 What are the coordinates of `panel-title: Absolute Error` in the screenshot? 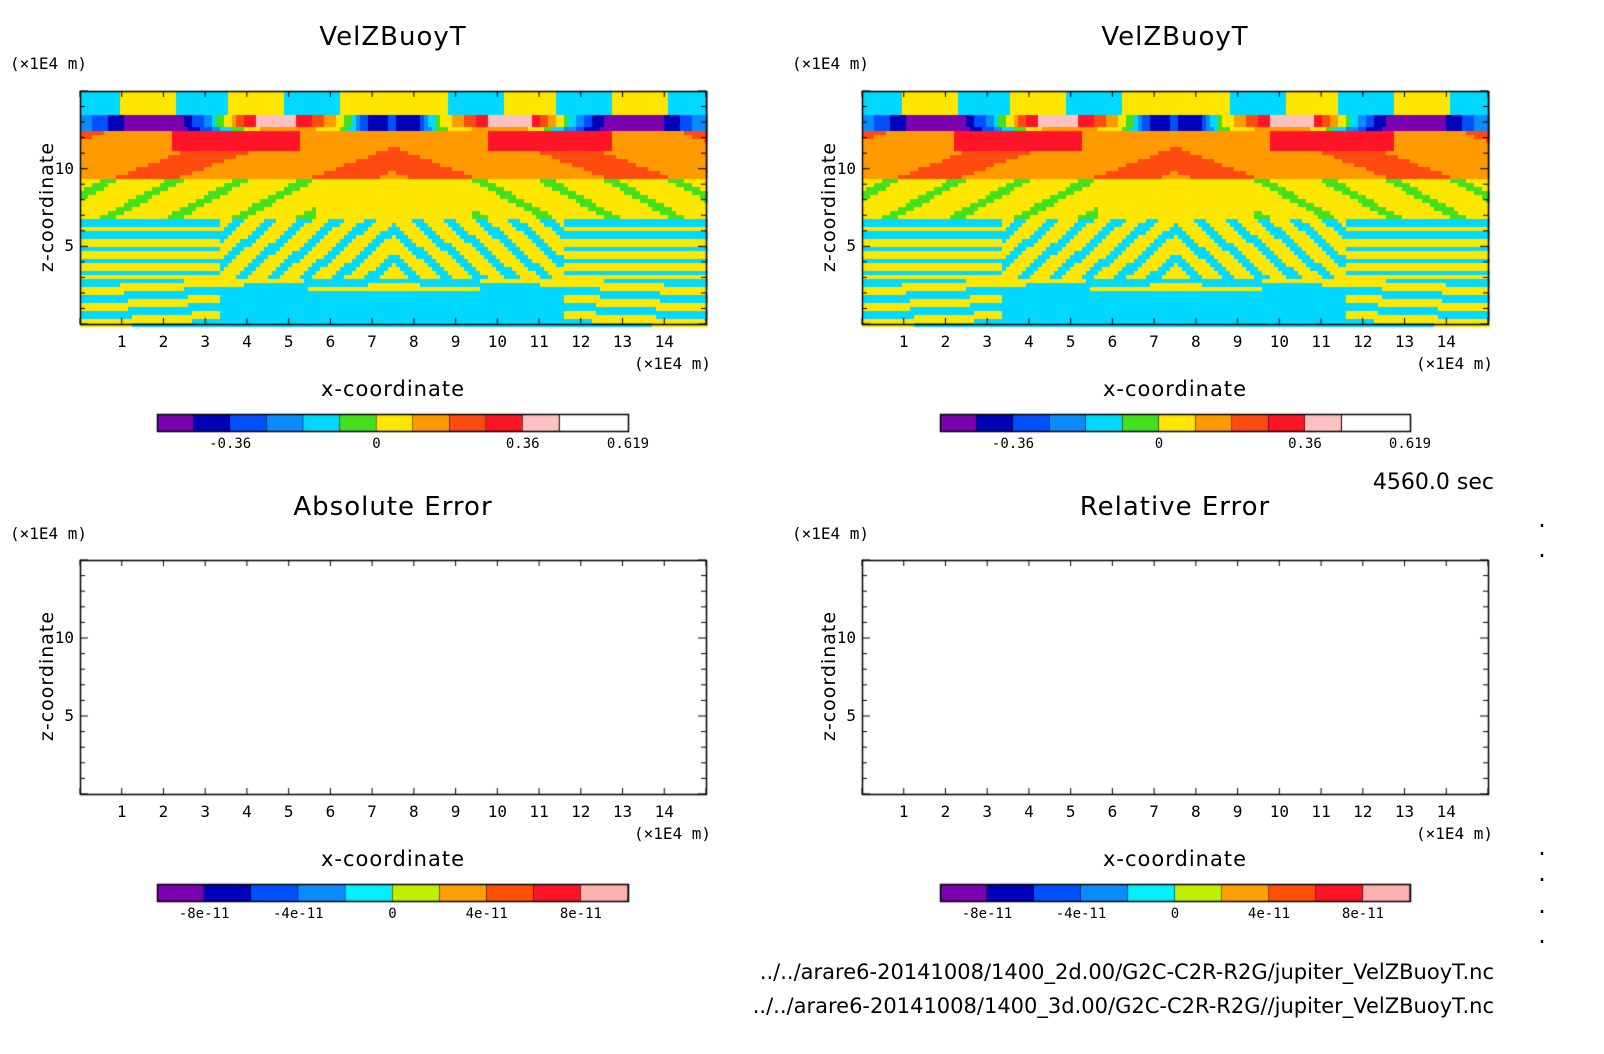 It's located at (393, 507).